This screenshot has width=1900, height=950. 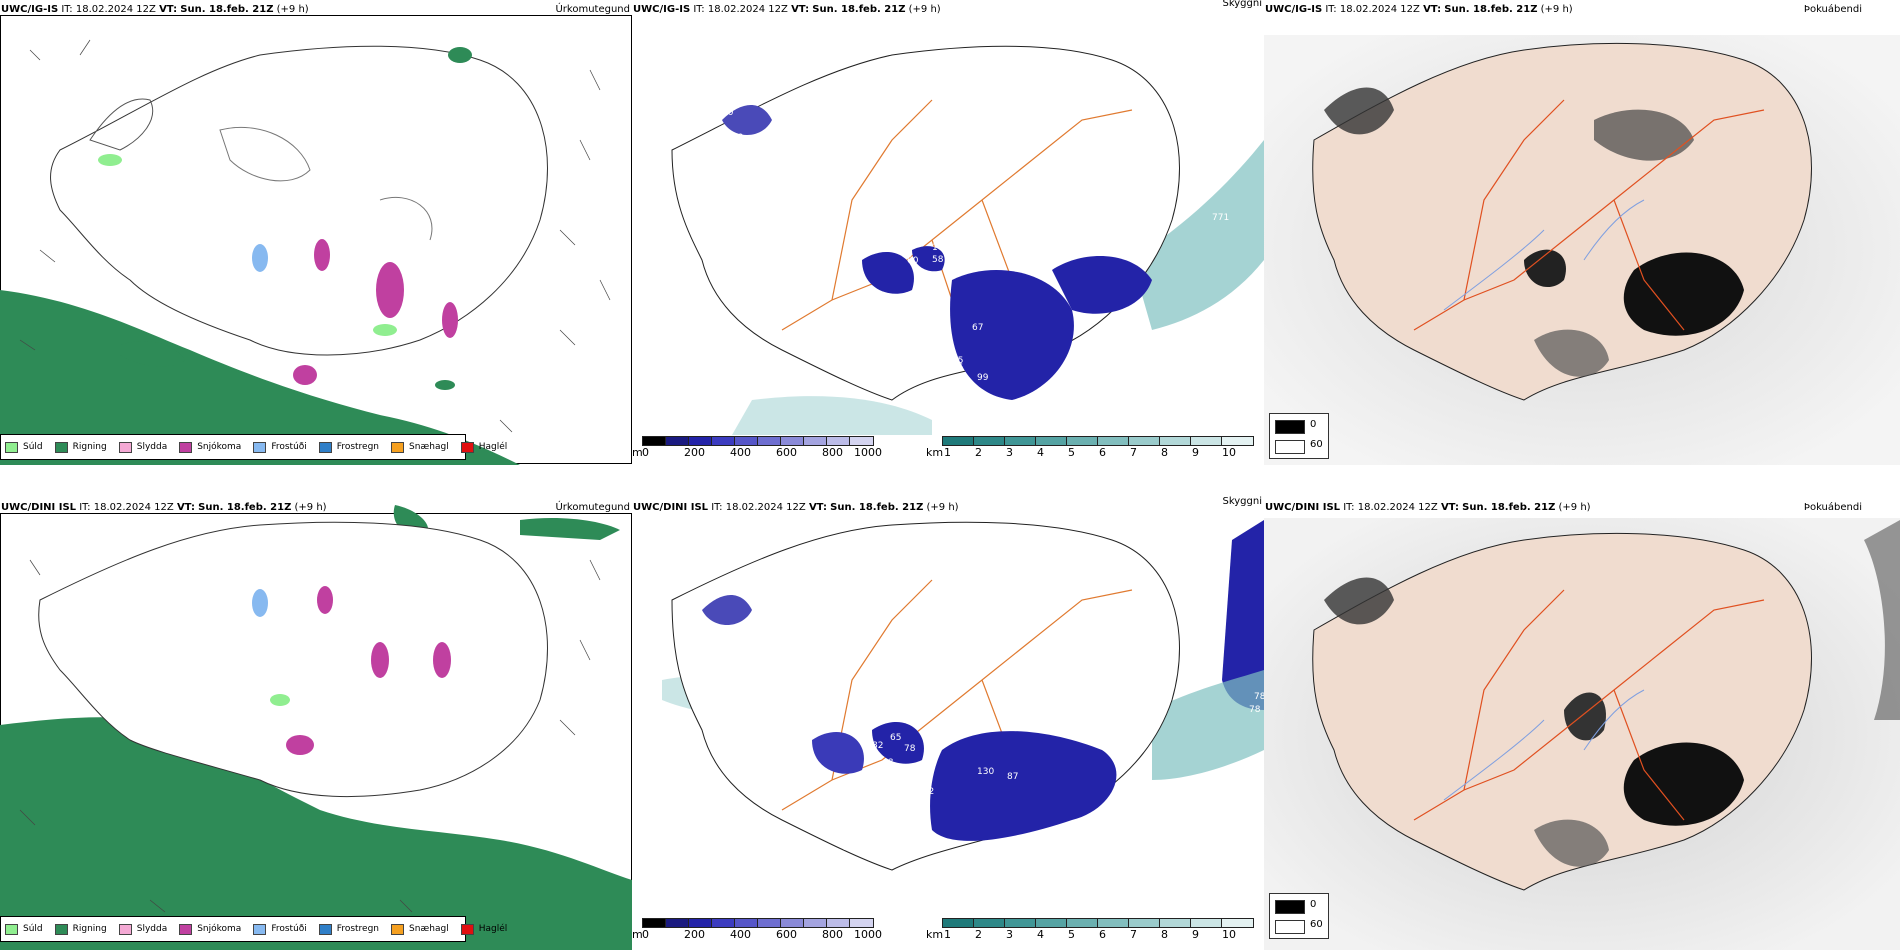 What do you see at coordinates (24, 929) in the screenshot?
I see `legend-item-drizzle: Súld` at bounding box center [24, 929].